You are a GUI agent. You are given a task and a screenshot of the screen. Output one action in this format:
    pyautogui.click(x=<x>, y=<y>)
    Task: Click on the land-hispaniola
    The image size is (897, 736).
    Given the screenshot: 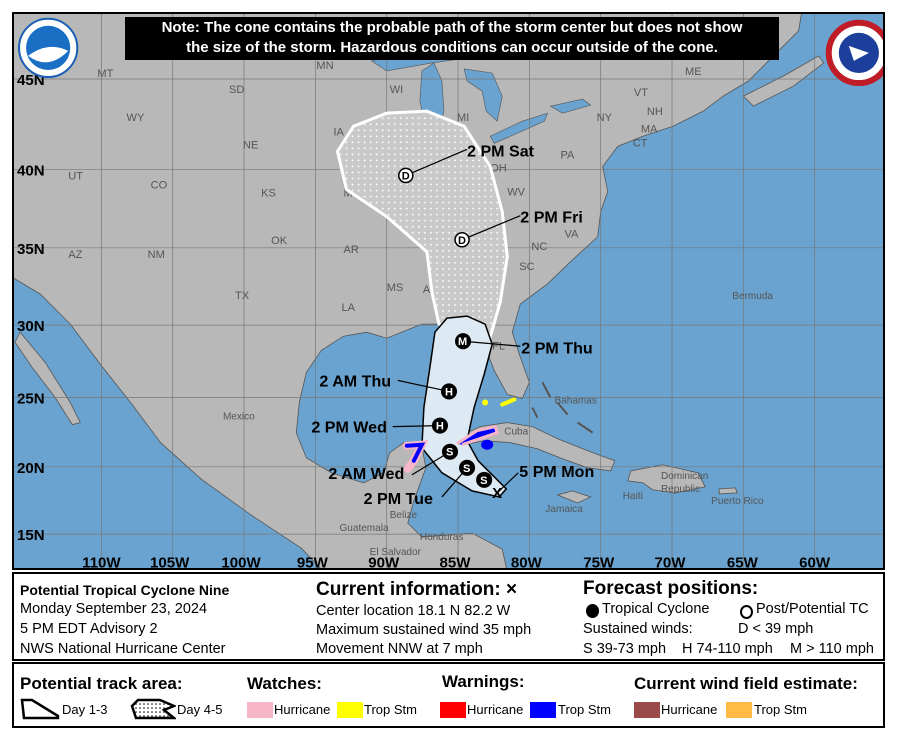 What is the action you would take?
    pyautogui.click(x=666, y=479)
    